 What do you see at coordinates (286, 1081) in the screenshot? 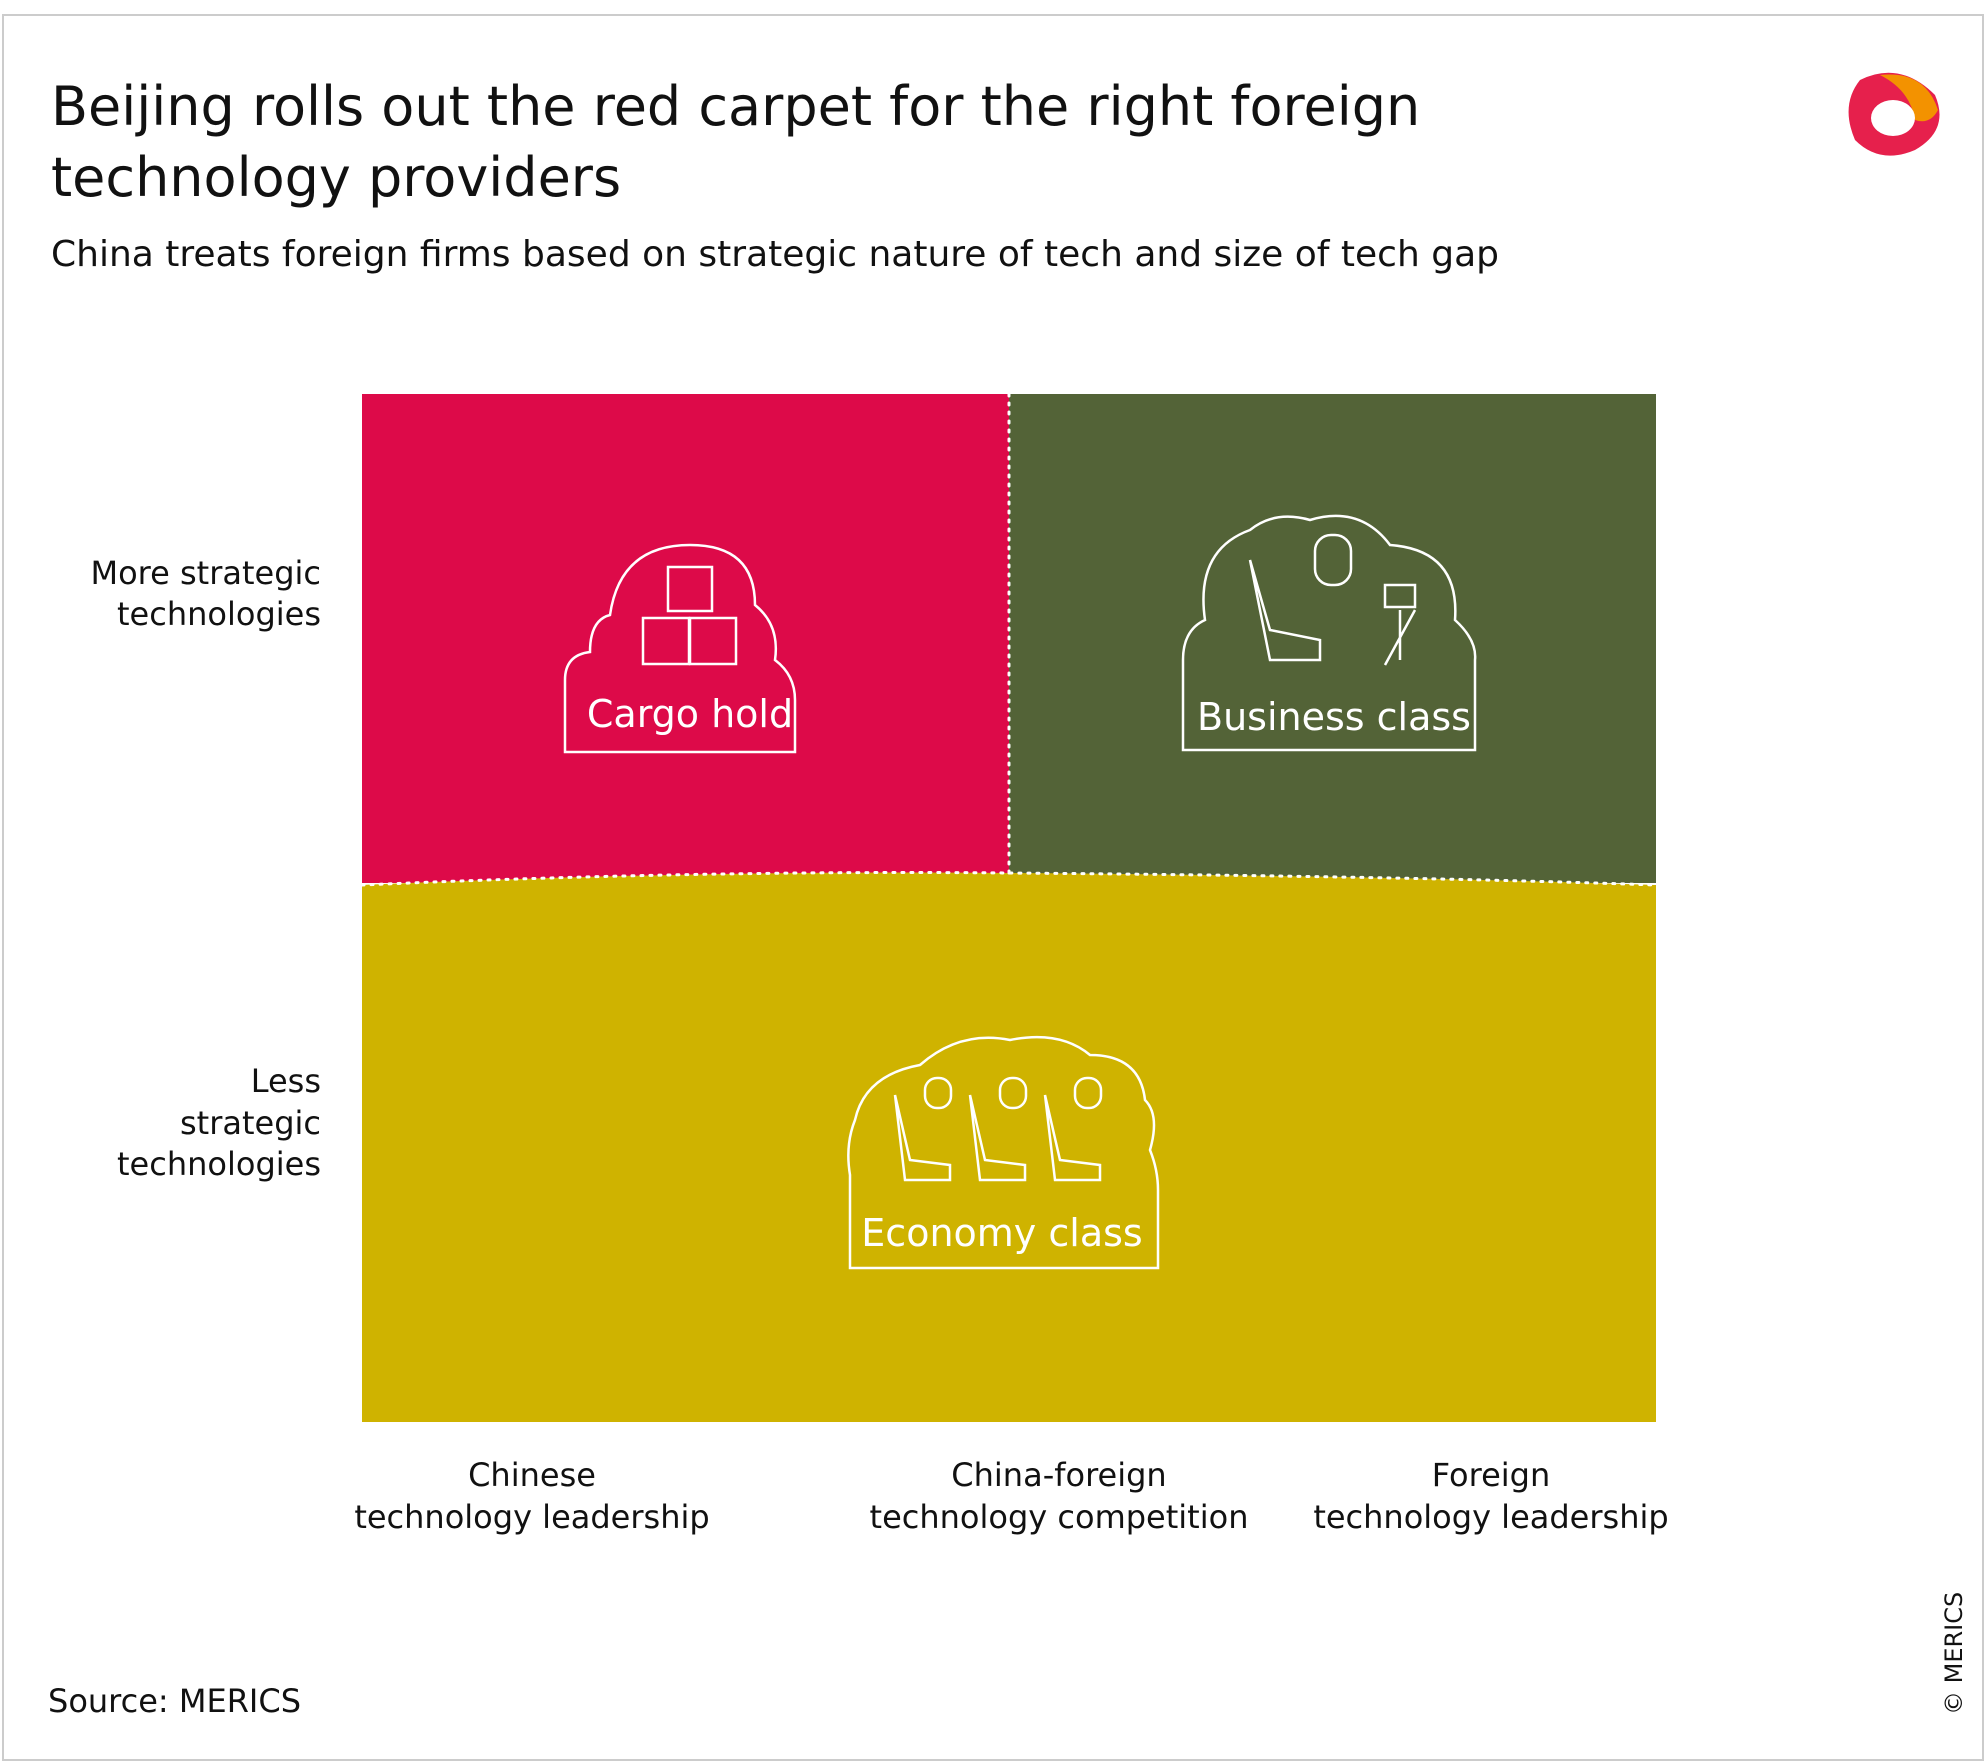
I see `y-label: Less` at bounding box center [286, 1081].